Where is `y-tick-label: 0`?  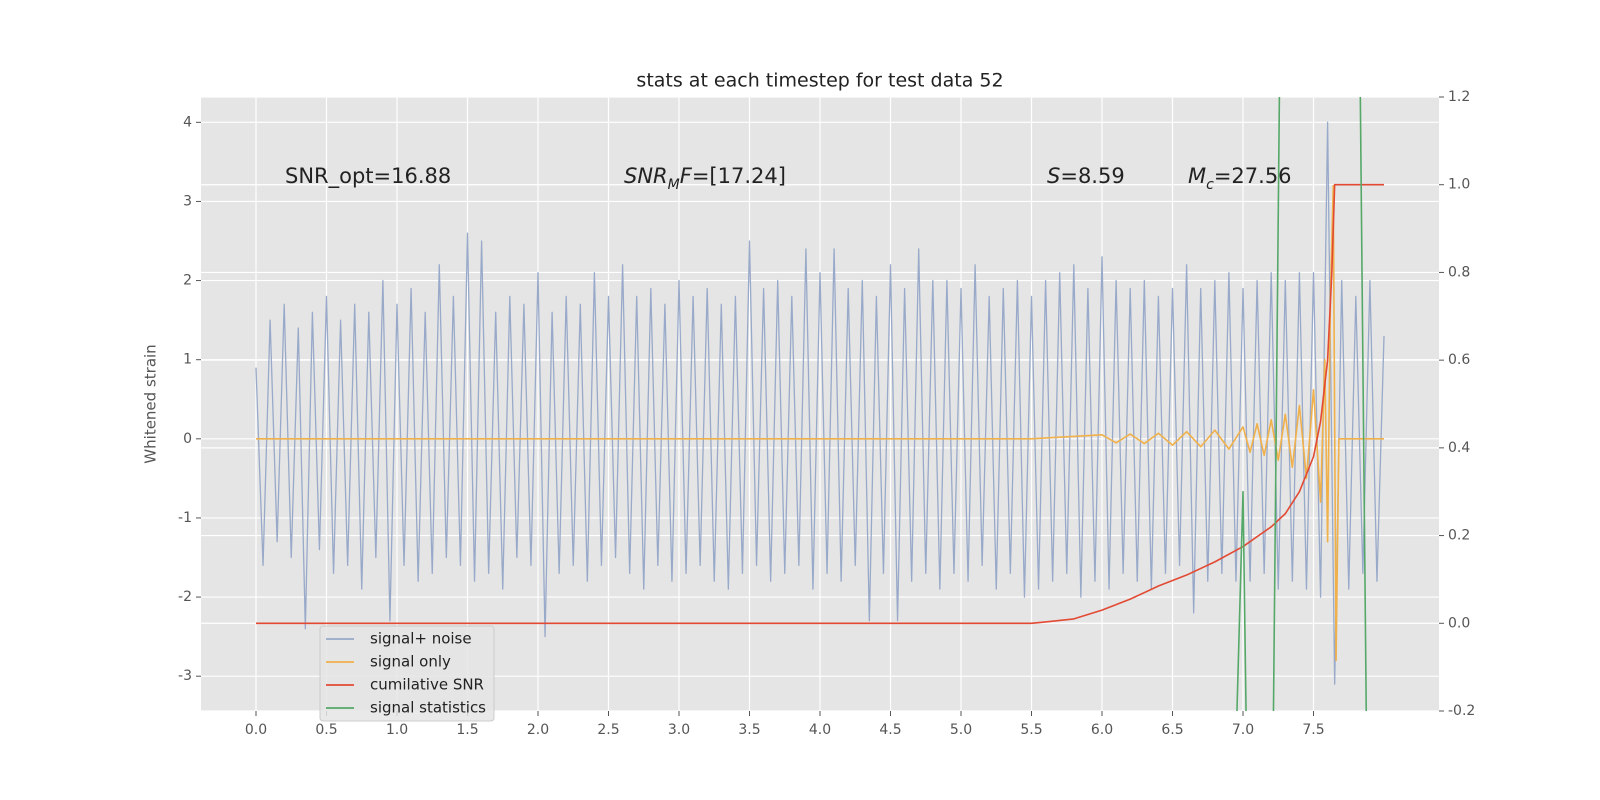 y-tick-label: 0 is located at coordinates (187, 439).